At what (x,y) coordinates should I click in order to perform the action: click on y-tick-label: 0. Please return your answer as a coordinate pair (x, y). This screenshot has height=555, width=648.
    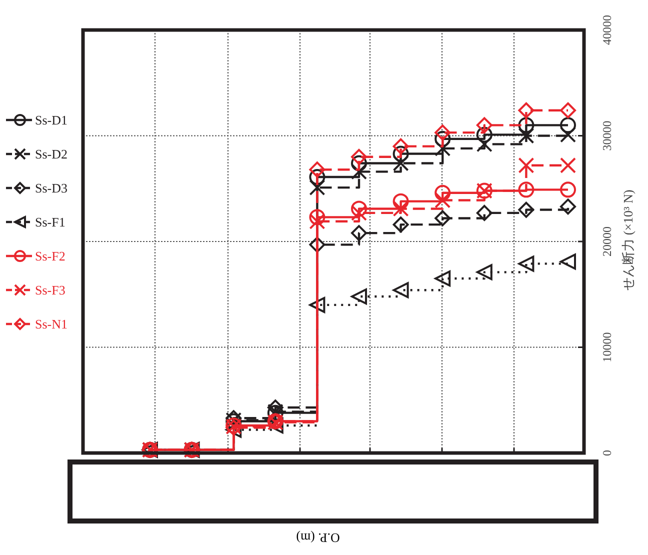
    Looking at the image, I should click on (607, 453).